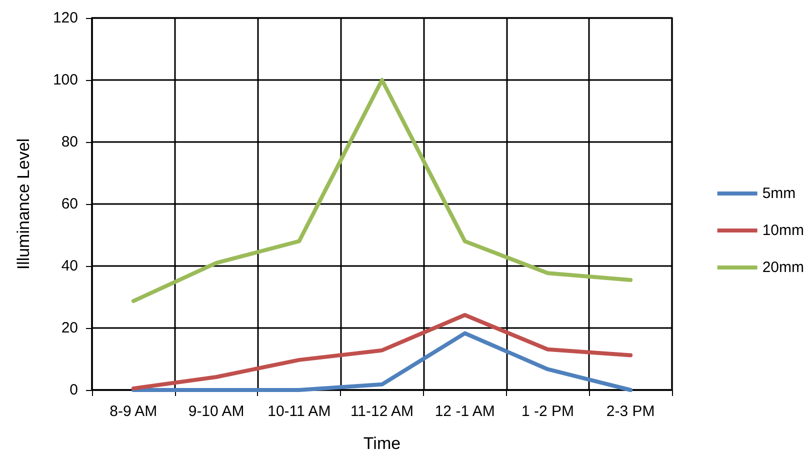  Describe the element at coordinates (547, 411) in the screenshot. I see `x-tick-label: 1 -2 PM` at that location.